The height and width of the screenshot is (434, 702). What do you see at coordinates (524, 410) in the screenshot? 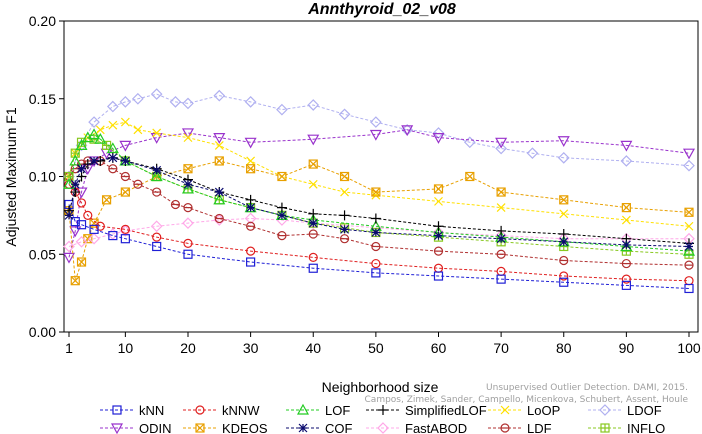
I see `legend-item-loop: LoOP` at bounding box center [524, 410].